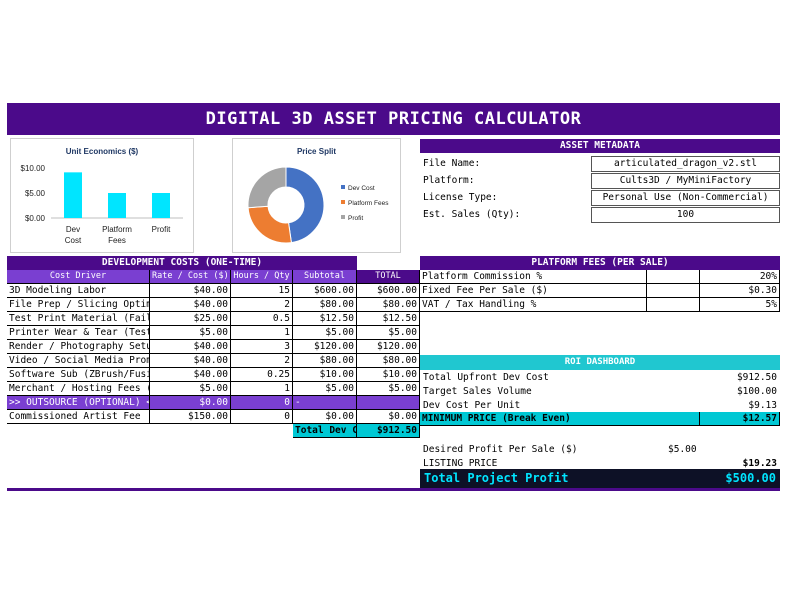  What do you see at coordinates (388, 417) in the screenshot?
I see `total-cell: $0.00` at bounding box center [388, 417].